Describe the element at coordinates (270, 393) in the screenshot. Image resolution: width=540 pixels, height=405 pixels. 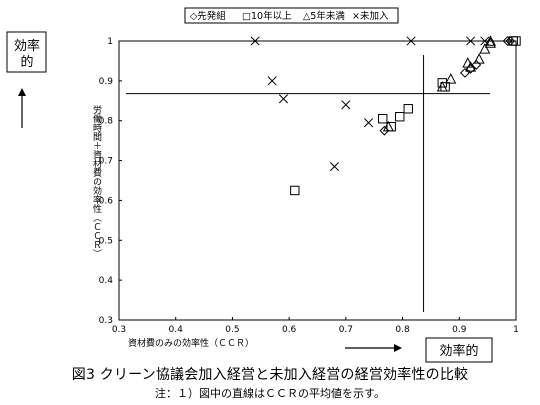
I see `figure-note: 注：１）図中の直線はＣＣＲの平均値を示す。` at that location.